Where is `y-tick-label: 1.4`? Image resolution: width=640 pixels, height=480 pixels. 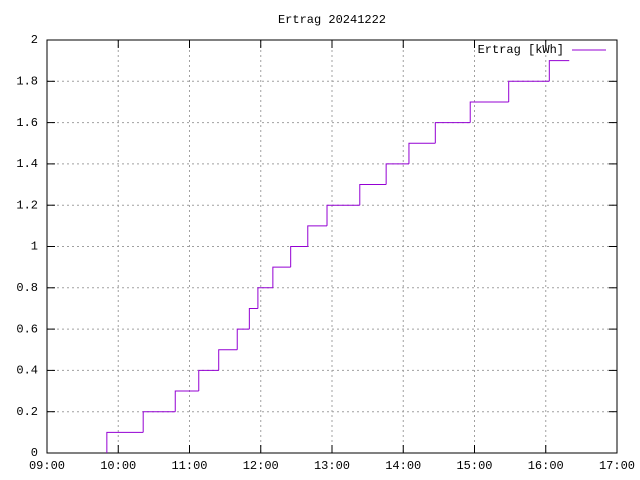 y-tick-label: 1.4 is located at coordinates (27, 164).